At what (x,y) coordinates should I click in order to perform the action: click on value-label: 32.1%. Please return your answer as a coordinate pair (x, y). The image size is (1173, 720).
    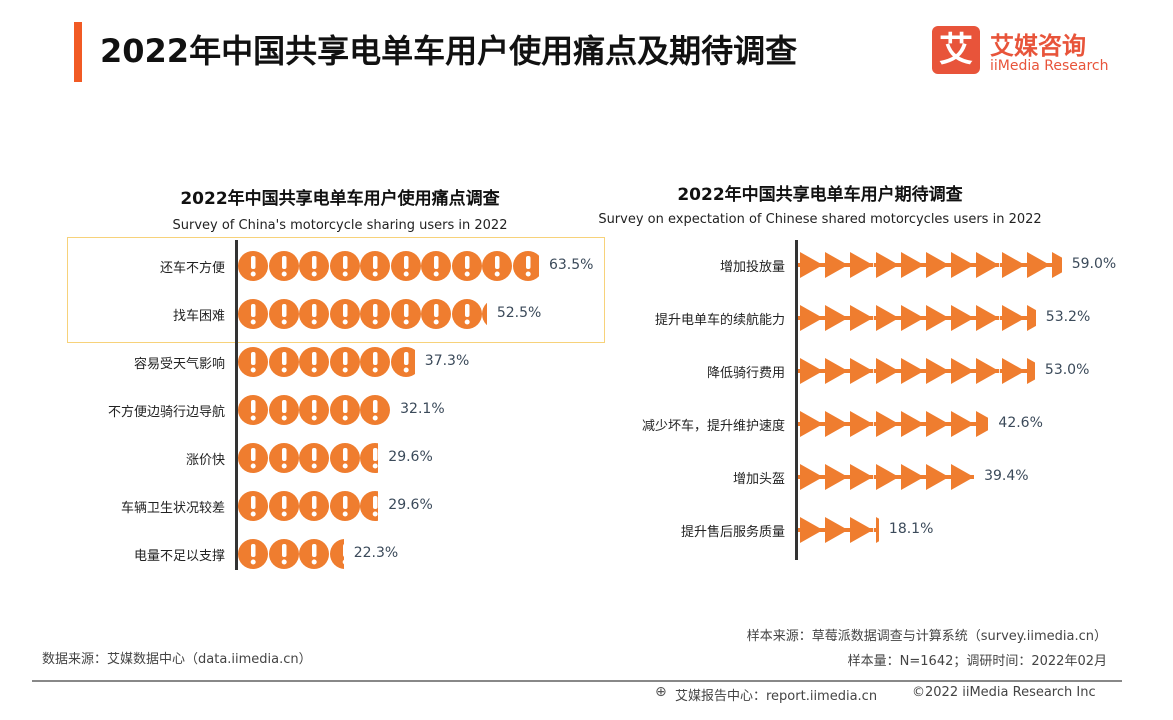
    Looking at the image, I should click on (422, 409).